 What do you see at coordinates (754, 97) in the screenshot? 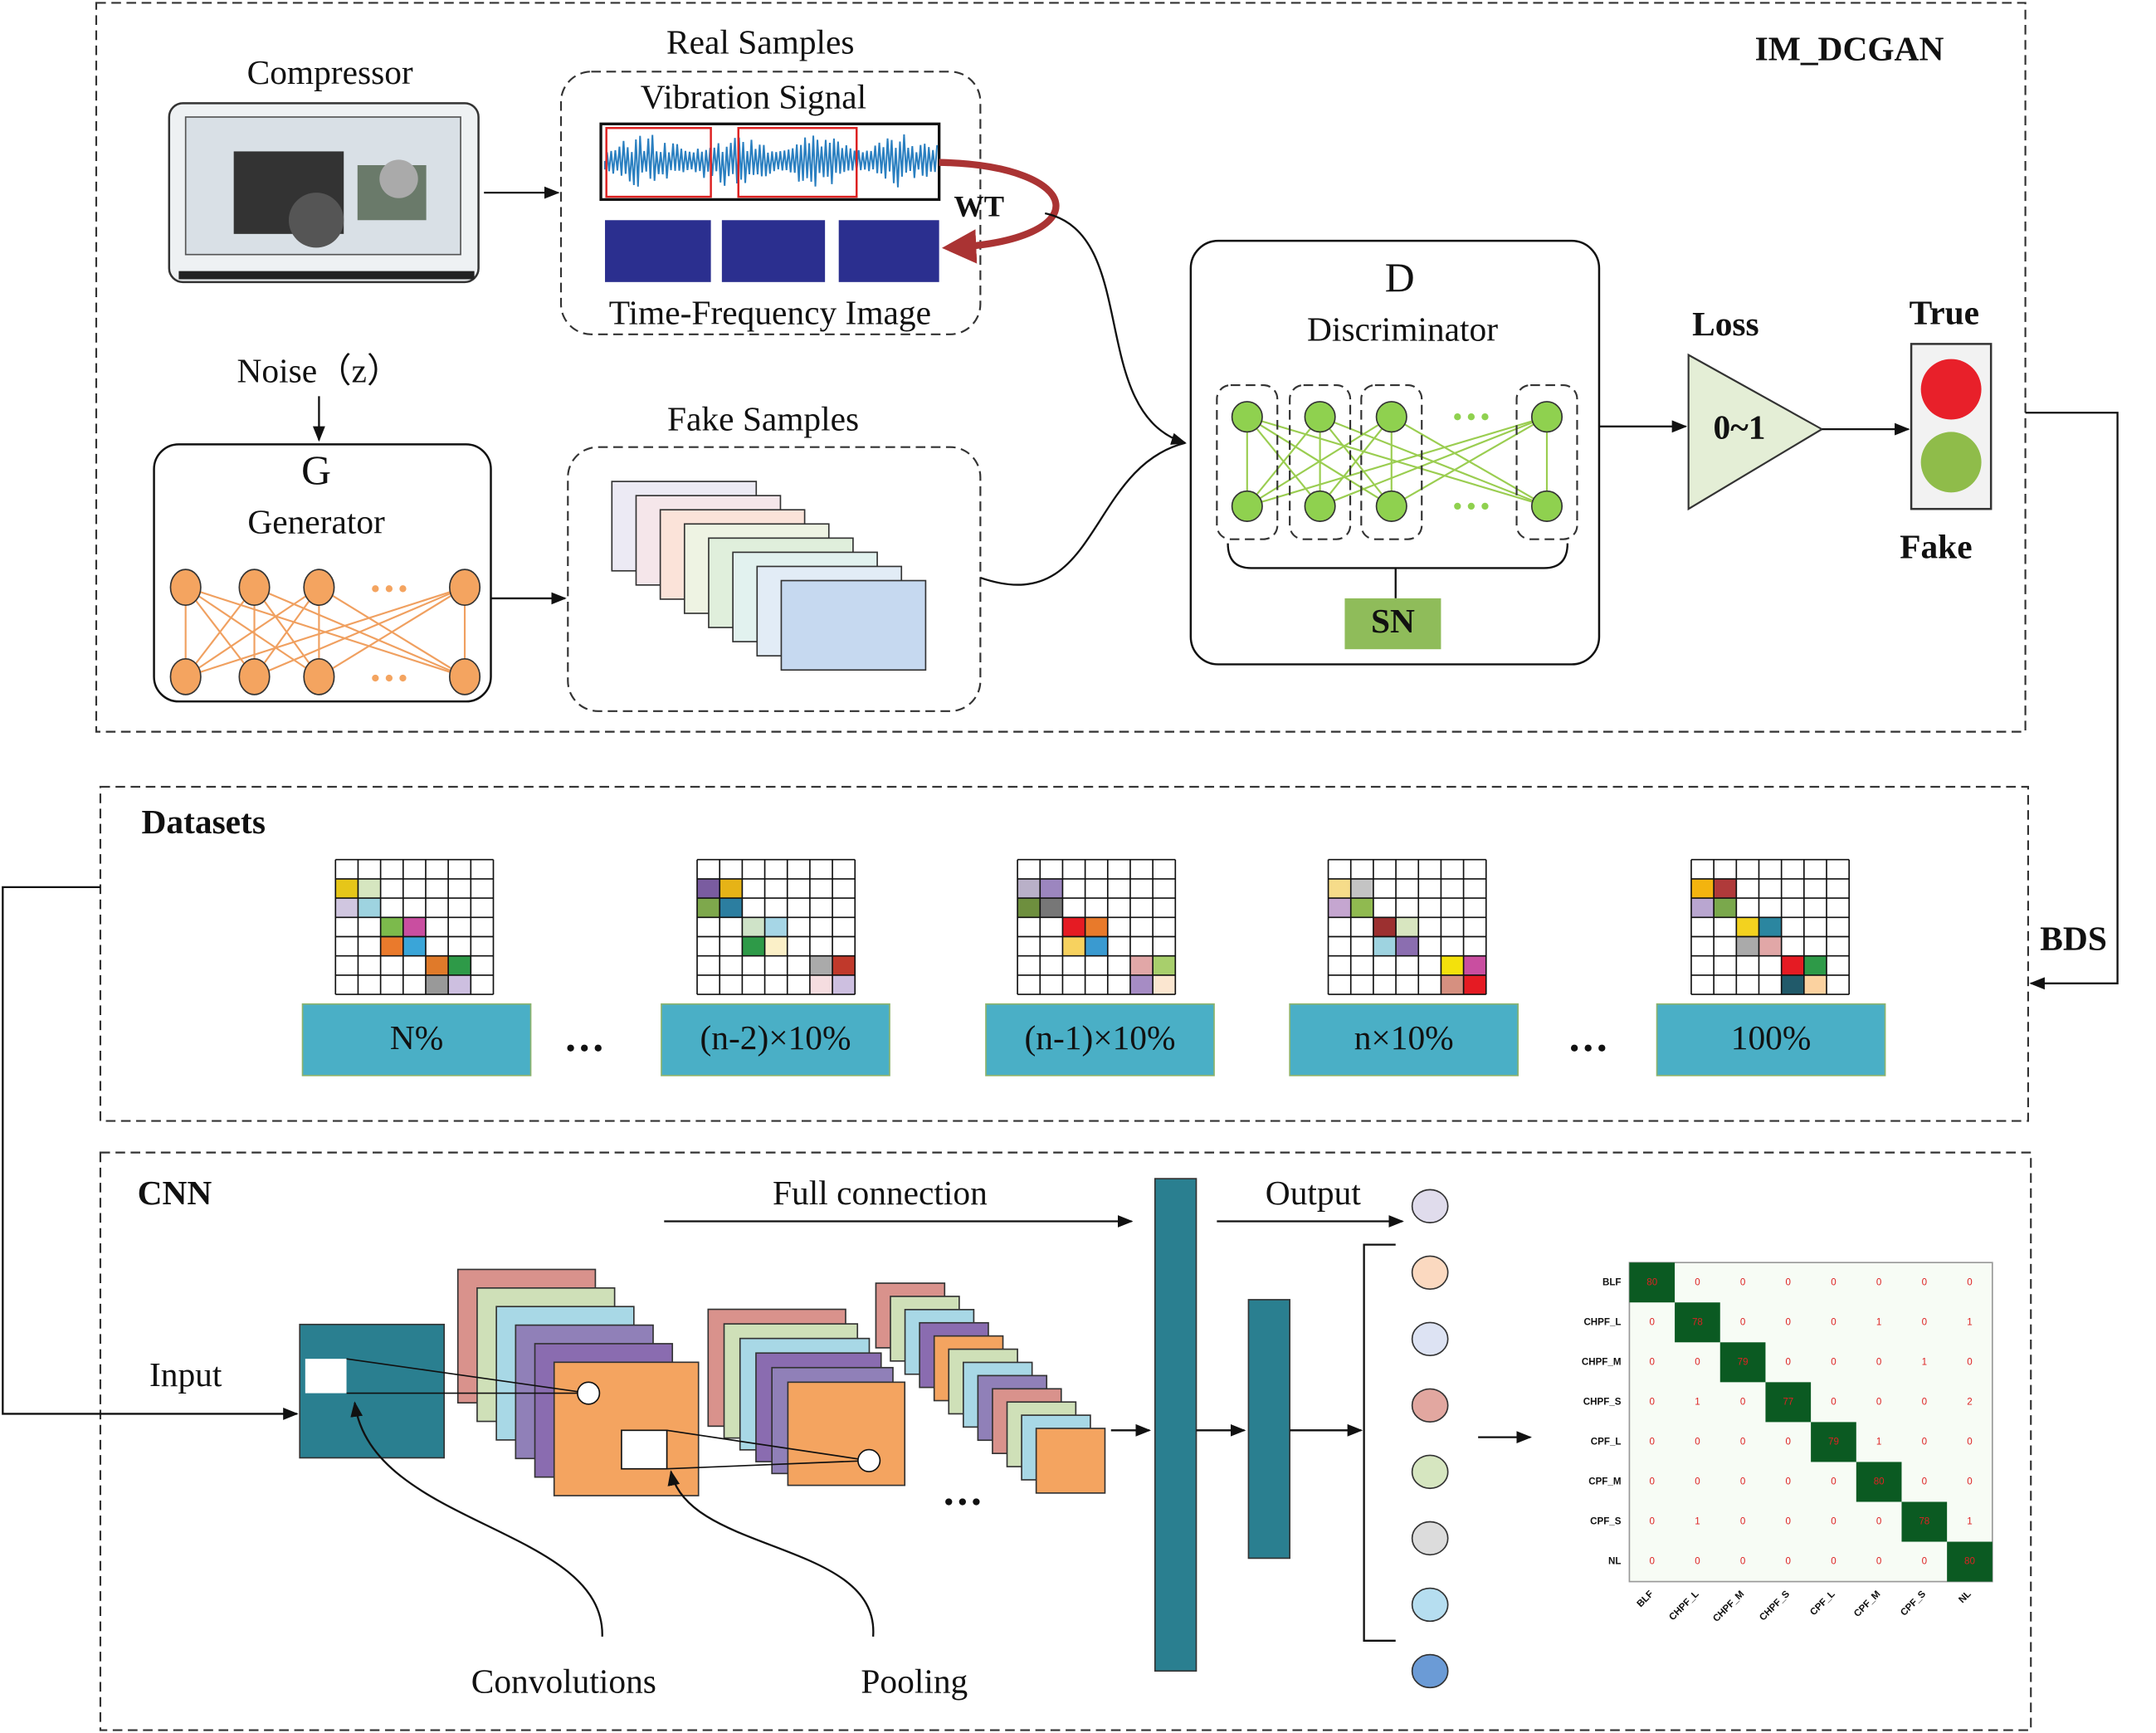
I see `label: Vibration Signal` at bounding box center [754, 97].